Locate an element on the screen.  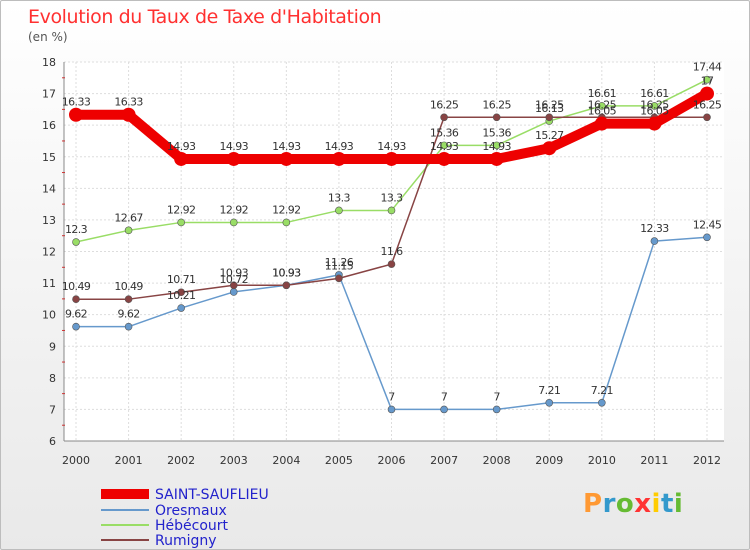
data-label: 10.49 is located at coordinates (76, 286).